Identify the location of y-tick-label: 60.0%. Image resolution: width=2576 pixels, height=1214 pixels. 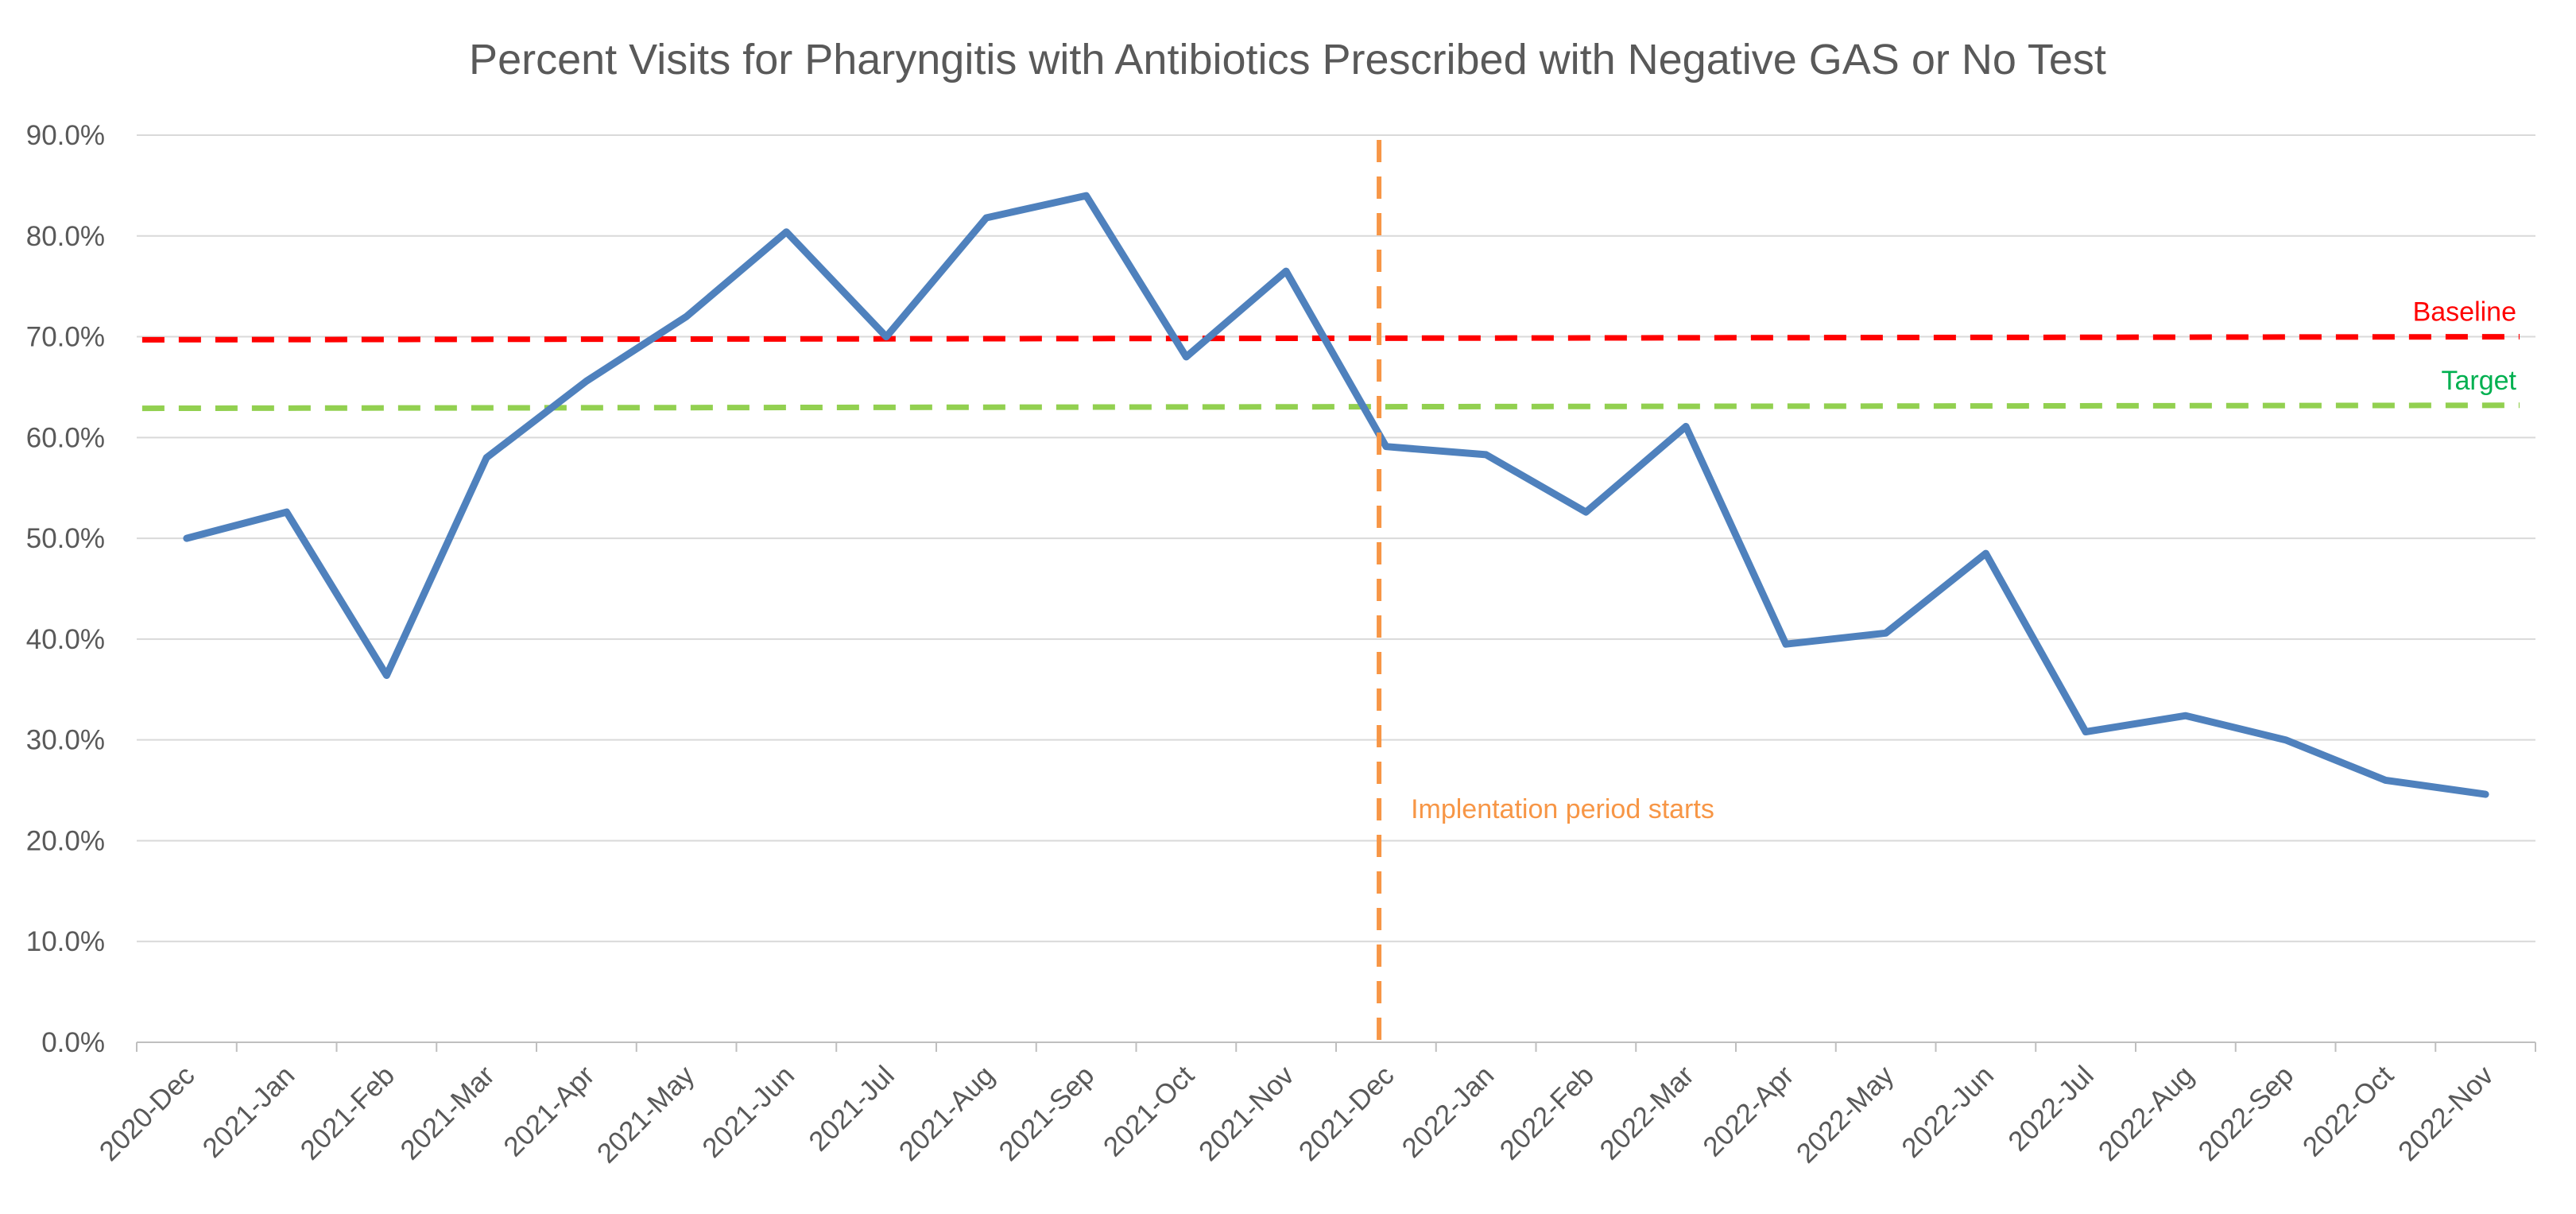
(65, 437).